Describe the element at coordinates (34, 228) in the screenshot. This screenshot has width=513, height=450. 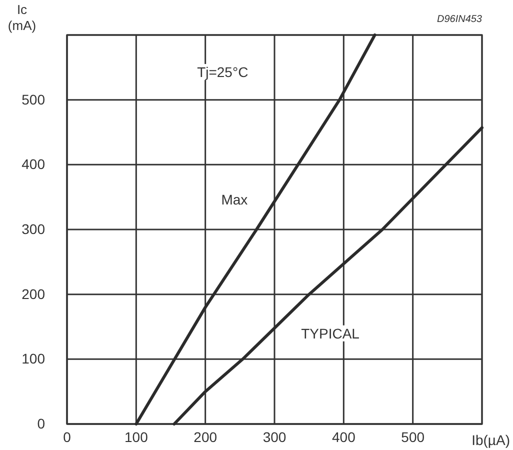
I see `y-tick-label: 300` at that location.